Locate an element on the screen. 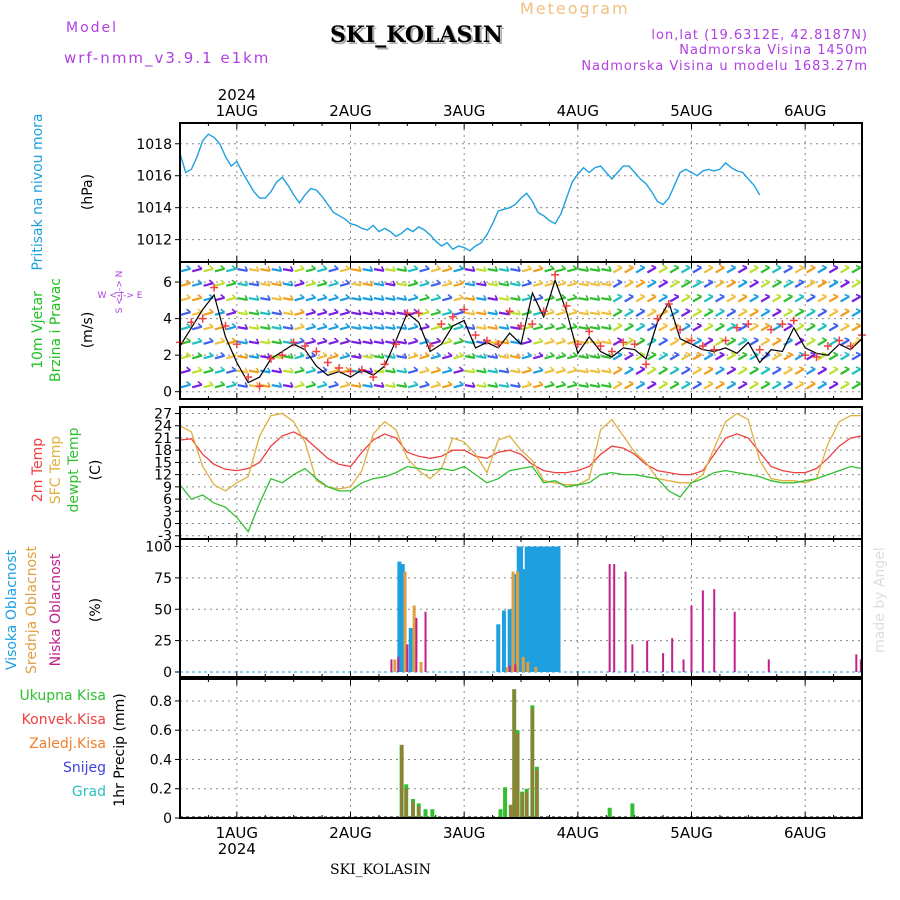  y-tick-label: -3 is located at coordinates (165, 537).